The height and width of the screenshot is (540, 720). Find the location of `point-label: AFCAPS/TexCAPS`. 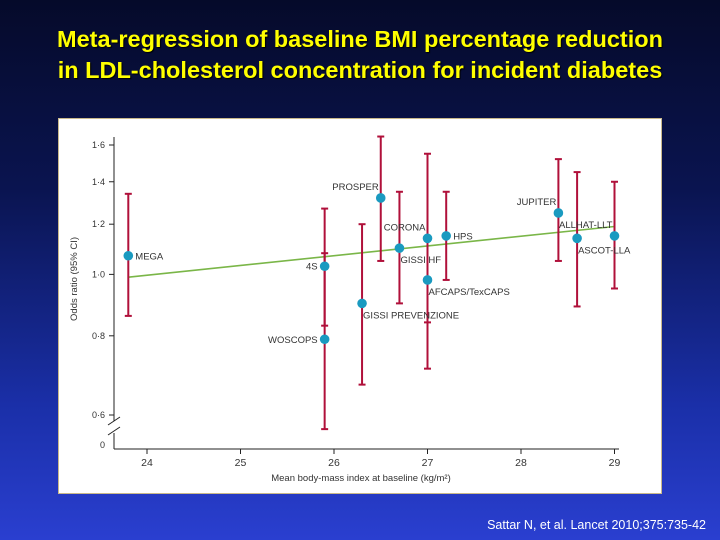

point-label: AFCAPS/TexCAPS is located at coordinates (469, 292).